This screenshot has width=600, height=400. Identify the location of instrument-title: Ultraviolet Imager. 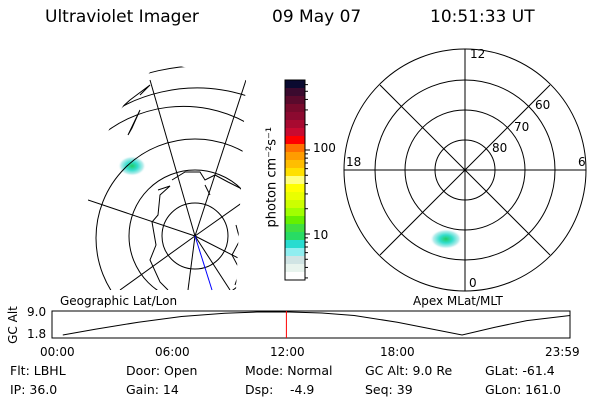
(122, 17).